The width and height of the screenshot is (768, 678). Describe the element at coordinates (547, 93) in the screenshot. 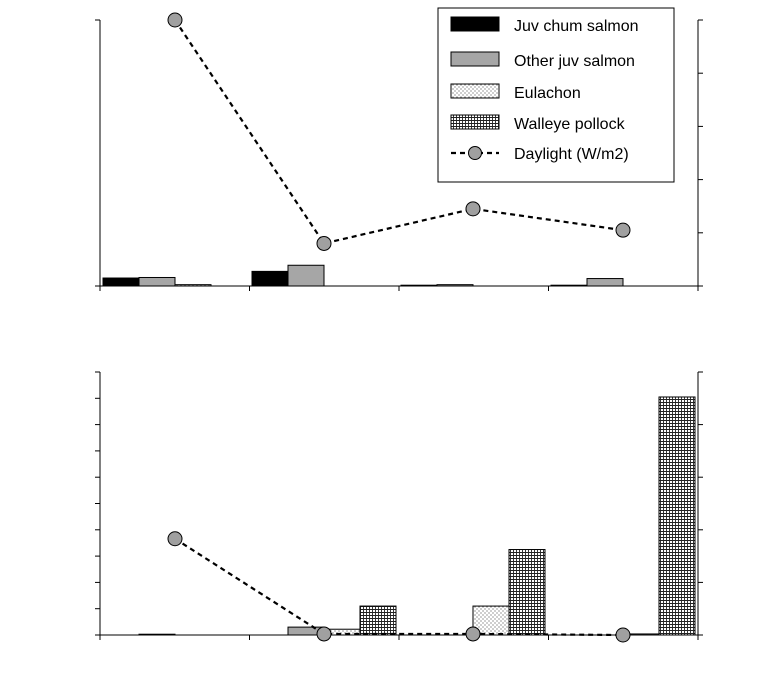

I see `legend-label-eulachon: Eulachon` at that location.